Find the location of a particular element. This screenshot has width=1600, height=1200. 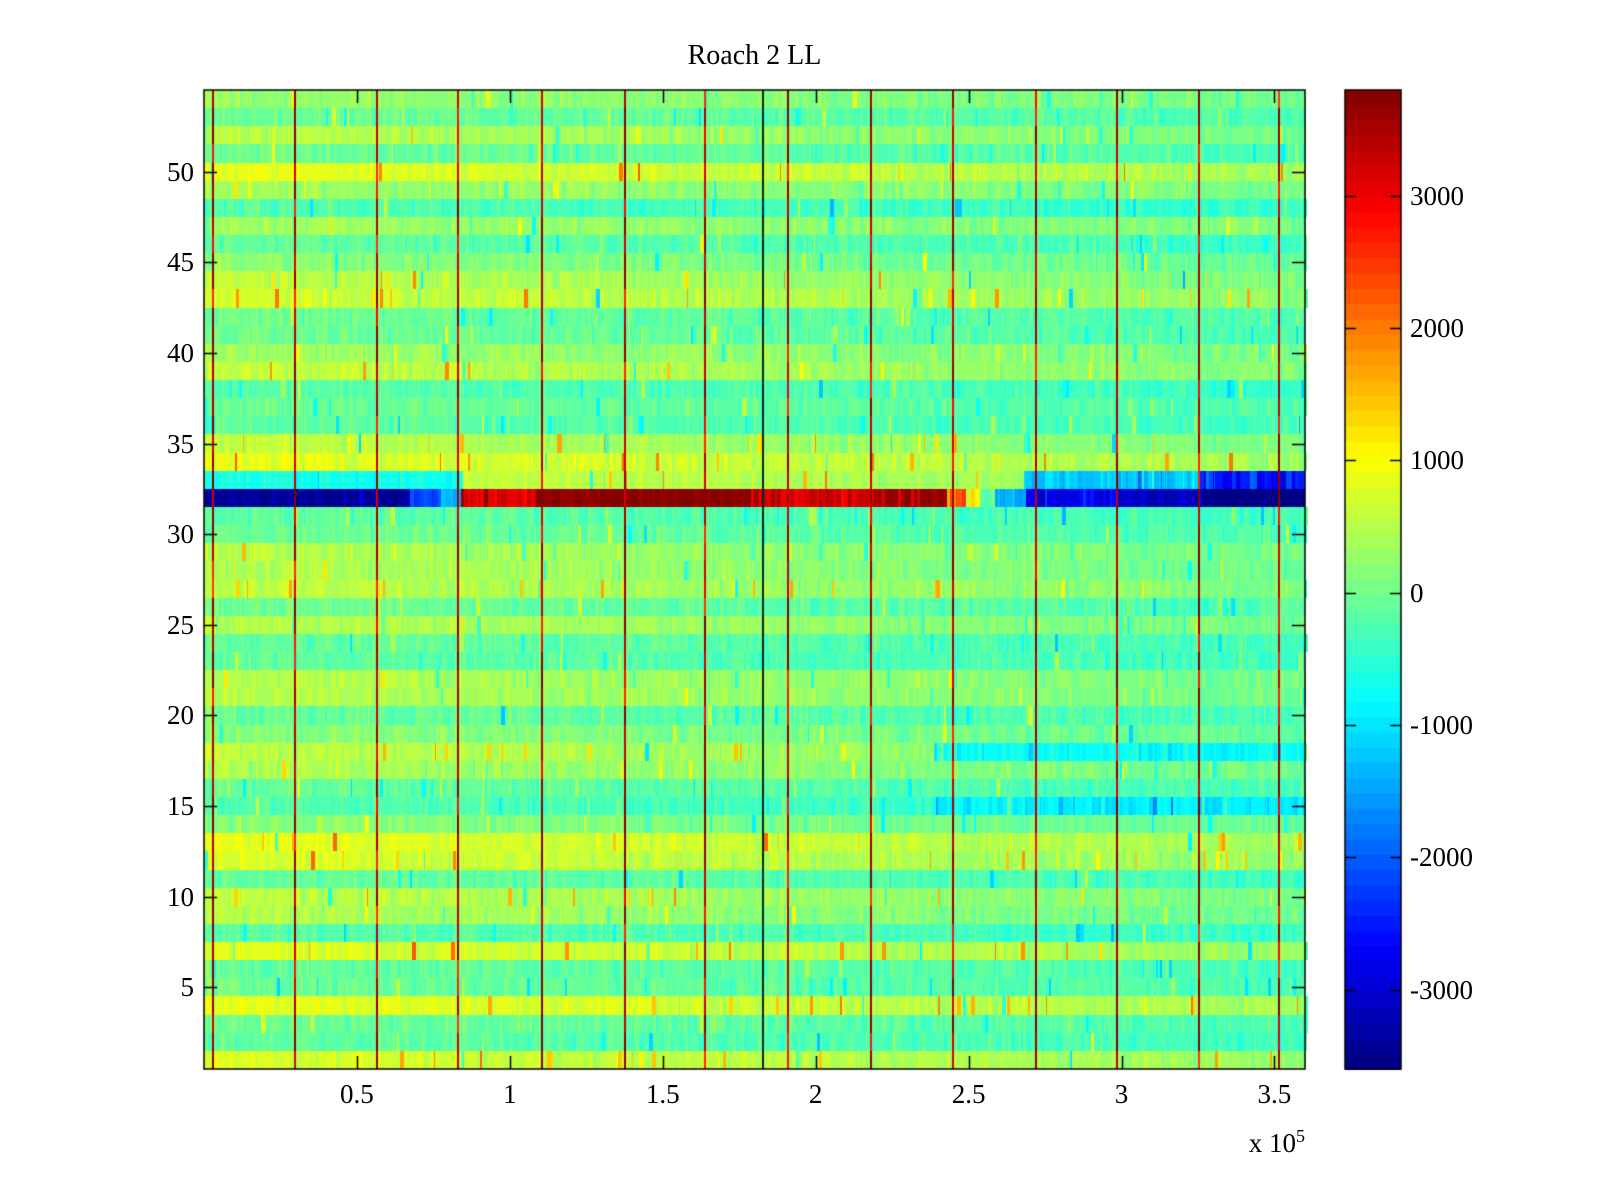

y-tick-label: 40 is located at coordinates (180, 352).